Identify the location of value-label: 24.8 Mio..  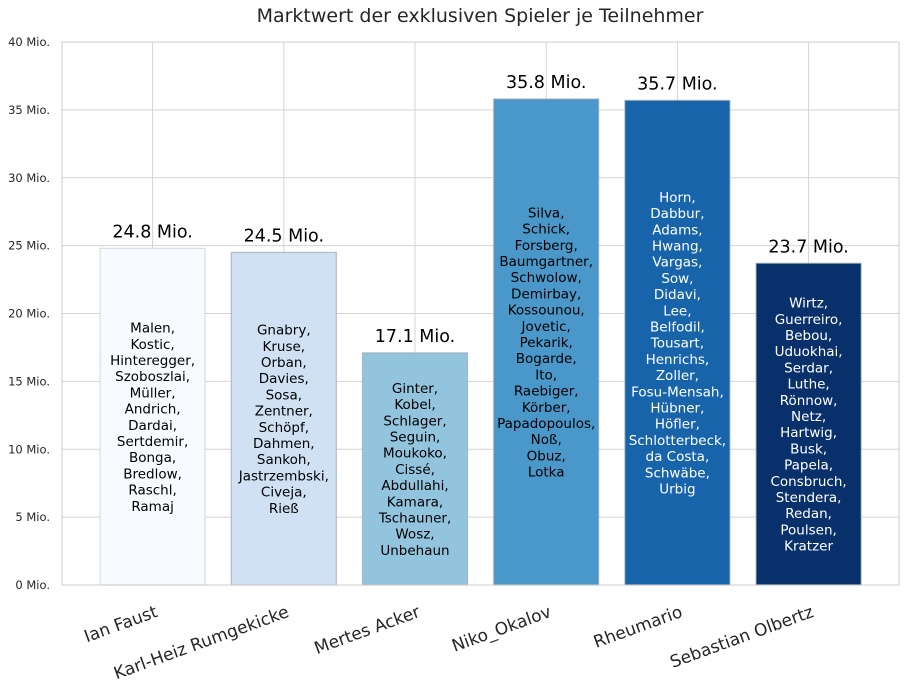
(152, 232).